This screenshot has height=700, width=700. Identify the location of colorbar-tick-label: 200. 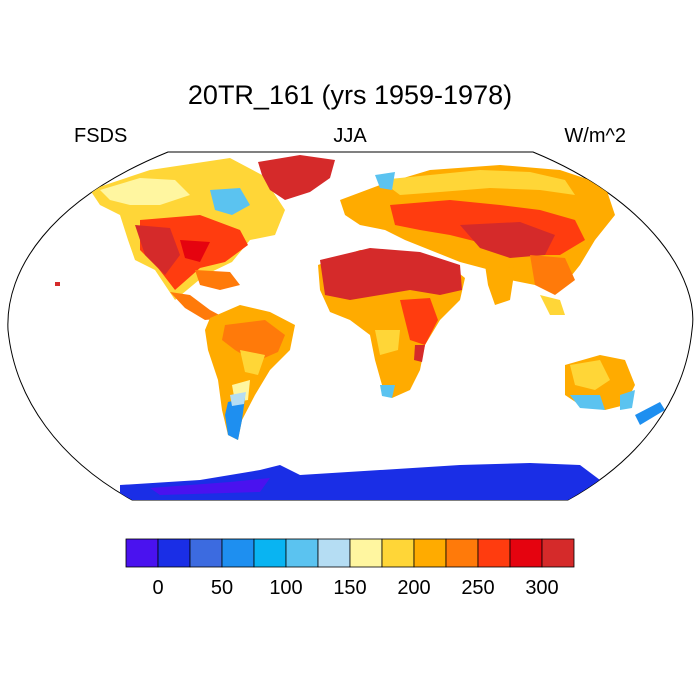
(413, 588).